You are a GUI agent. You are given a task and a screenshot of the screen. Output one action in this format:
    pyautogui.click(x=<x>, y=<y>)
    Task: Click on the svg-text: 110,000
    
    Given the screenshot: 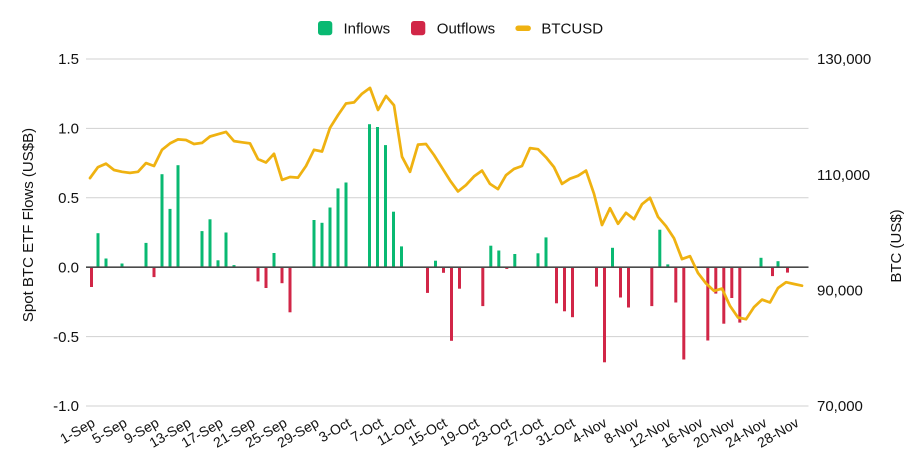 What is the action you would take?
    pyautogui.click(x=843, y=175)
    